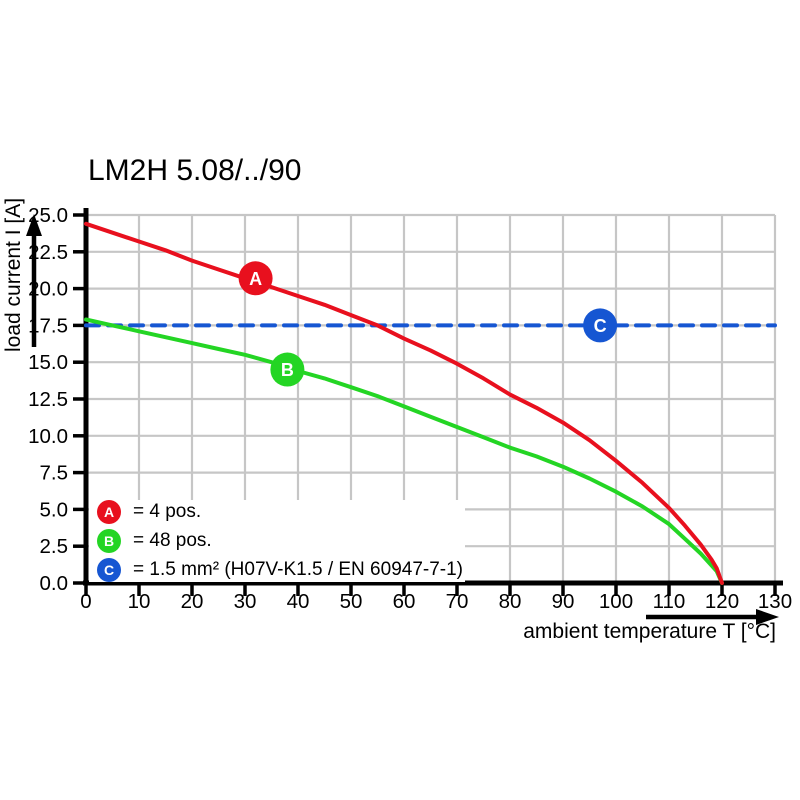 The height and width of the screenshot is (800, 800). What do you see at coordinates (195, 170) in the screenshot?
I see `chart-title: LM2H 5.08/../90` at bounding box center [195, 170].